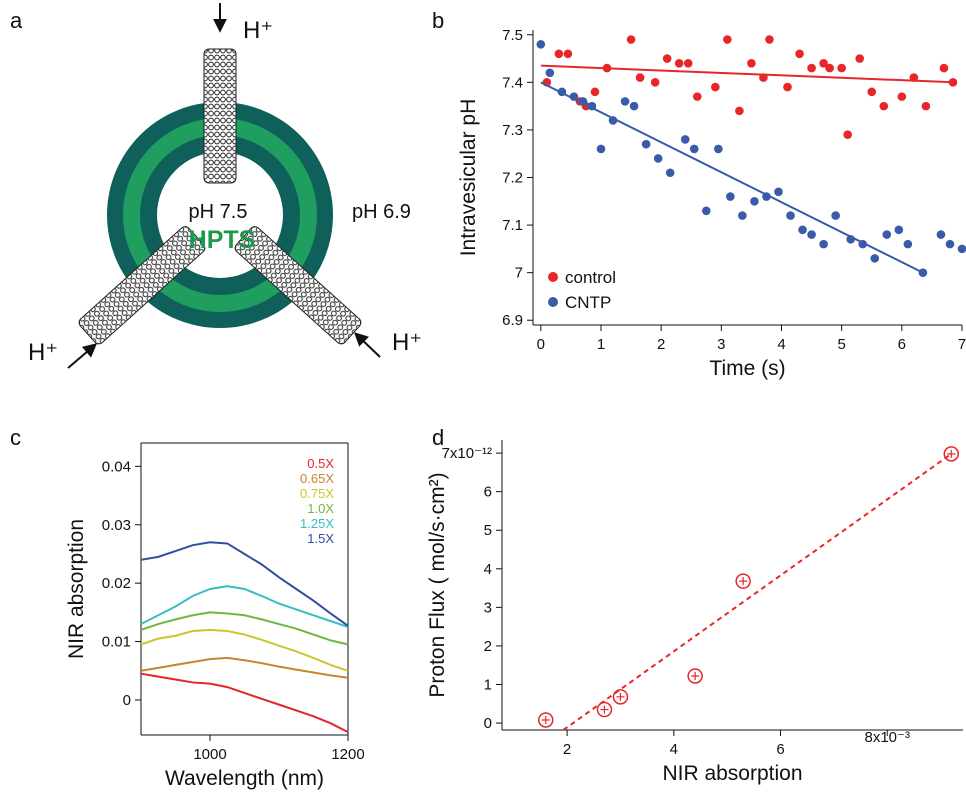 The image size is (966, 805). Describe the element at coordinates (588, 302) in the screenshot. I see `legend-label: CNTP` at that location.